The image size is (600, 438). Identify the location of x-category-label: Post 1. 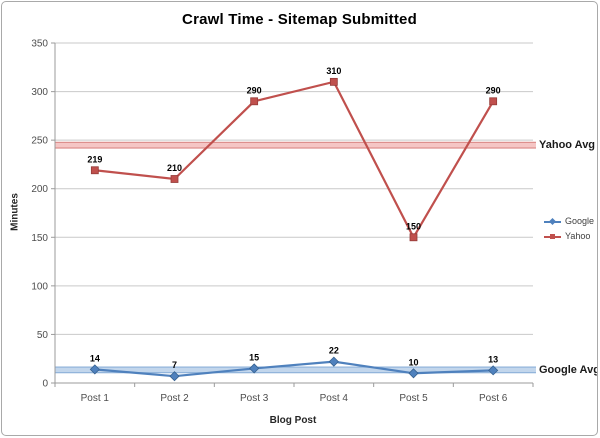
(95, 398).